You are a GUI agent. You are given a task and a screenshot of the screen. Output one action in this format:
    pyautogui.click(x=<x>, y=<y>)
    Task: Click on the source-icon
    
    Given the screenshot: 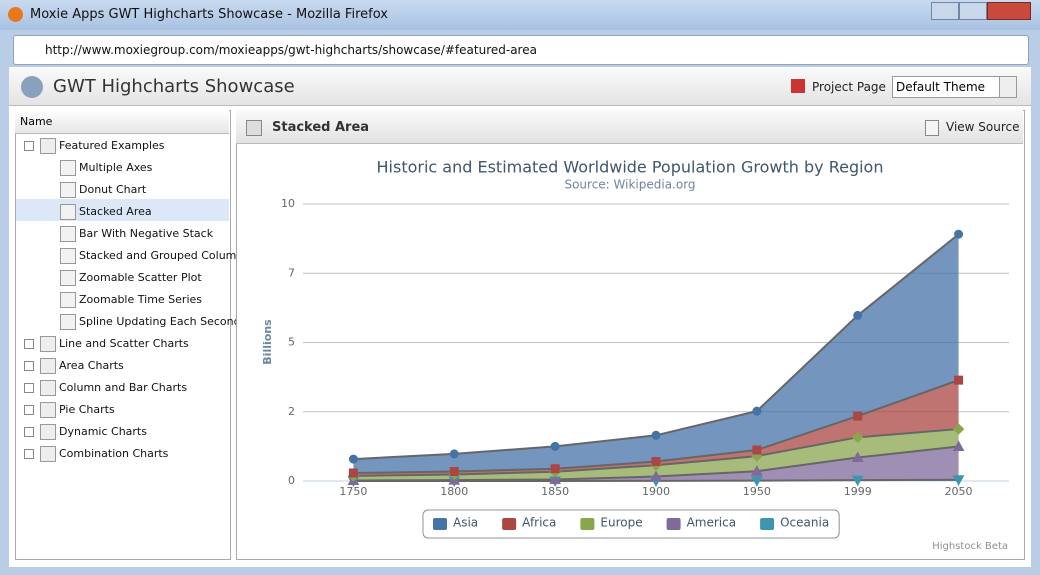 What is the action you would take?
    pyautogui.click(x=932, y=128)
    